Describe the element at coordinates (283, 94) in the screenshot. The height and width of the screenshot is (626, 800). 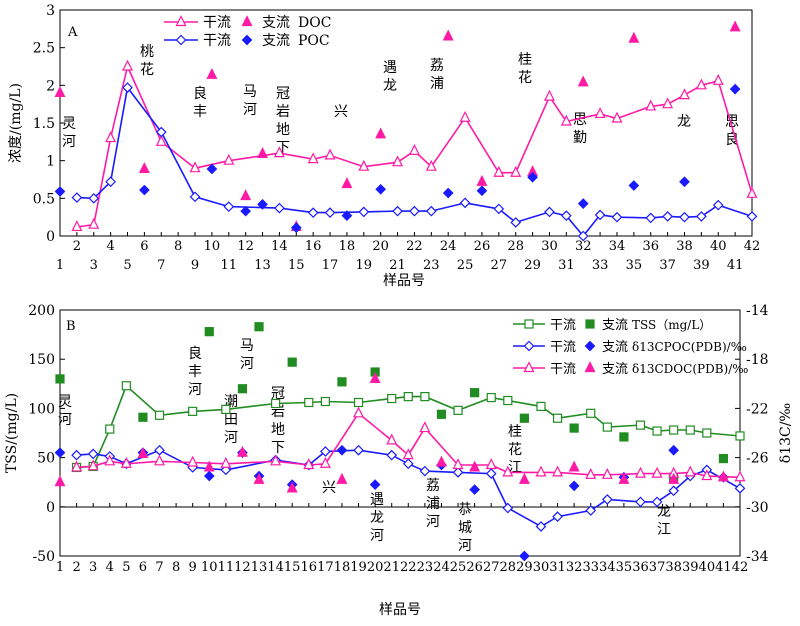
I see `annotation-a-guanyan-char: 冠` at that location.